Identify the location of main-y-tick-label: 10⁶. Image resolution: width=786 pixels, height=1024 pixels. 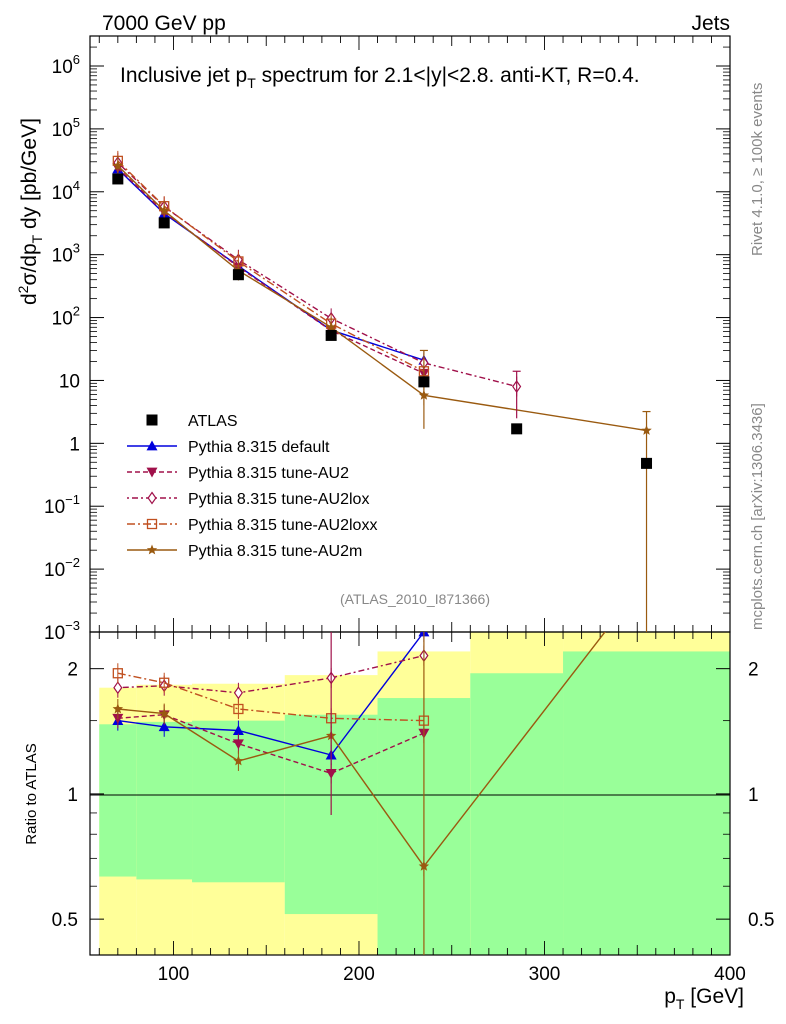
(66, 65).